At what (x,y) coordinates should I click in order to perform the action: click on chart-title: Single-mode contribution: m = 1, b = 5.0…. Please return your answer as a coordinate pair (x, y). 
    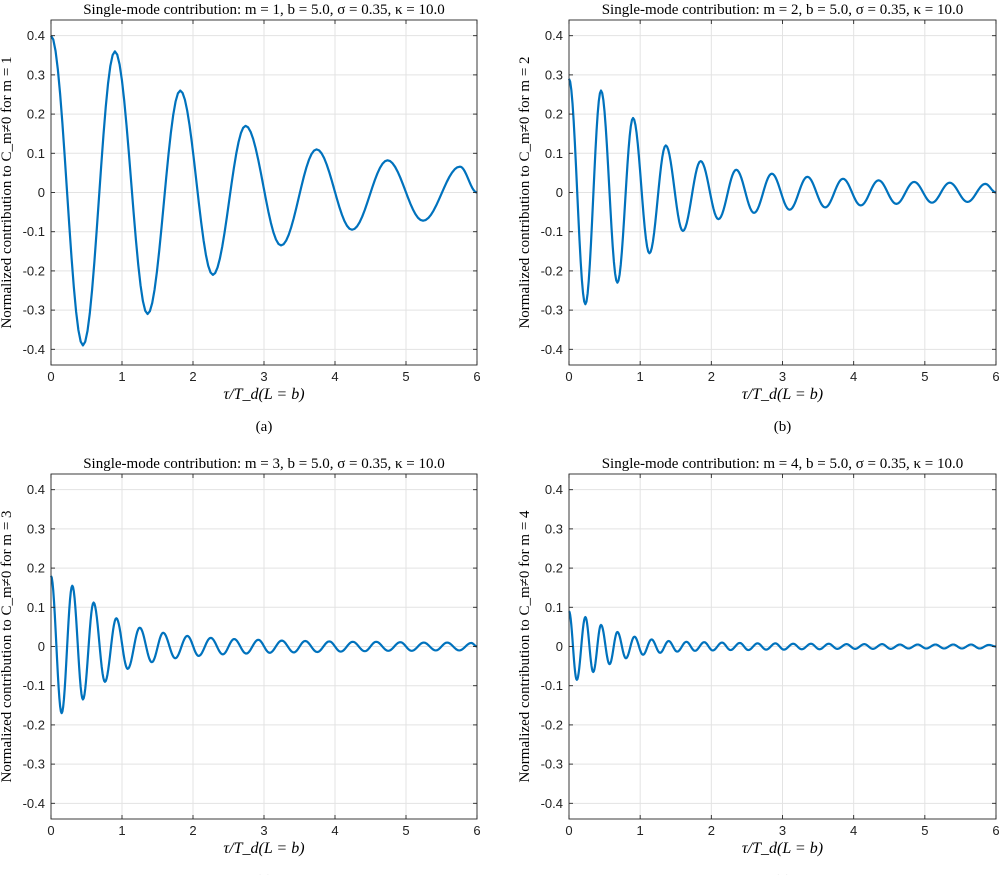
    Looking at the image, I should click on (264, 10).